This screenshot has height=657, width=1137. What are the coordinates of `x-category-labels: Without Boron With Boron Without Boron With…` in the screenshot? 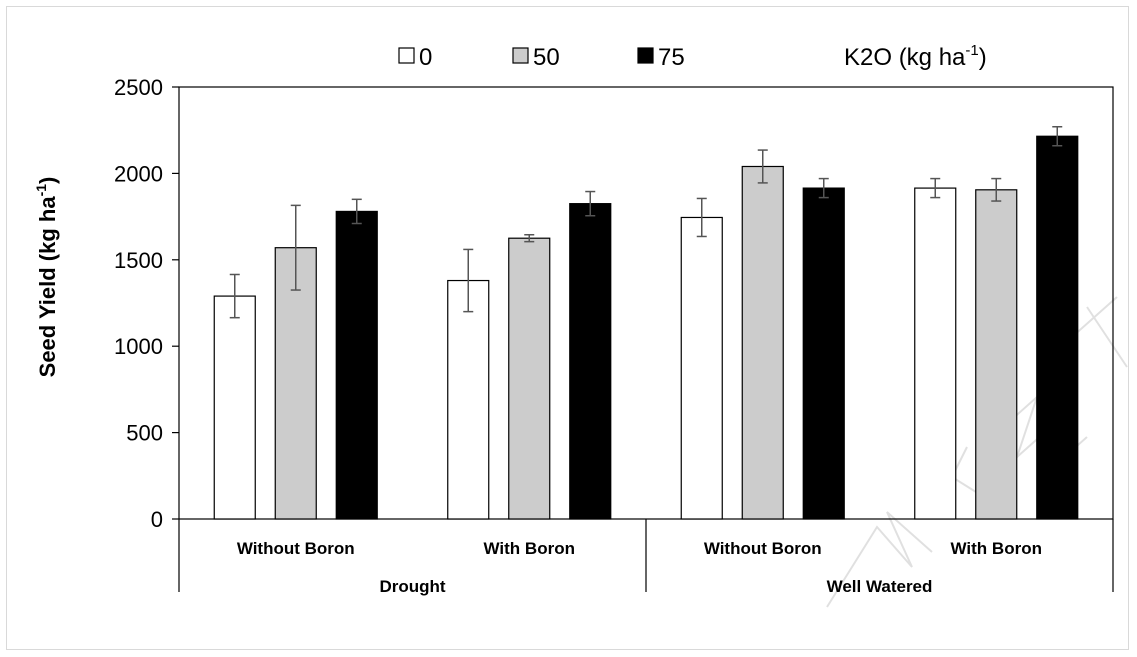 It's located at (639, 567).